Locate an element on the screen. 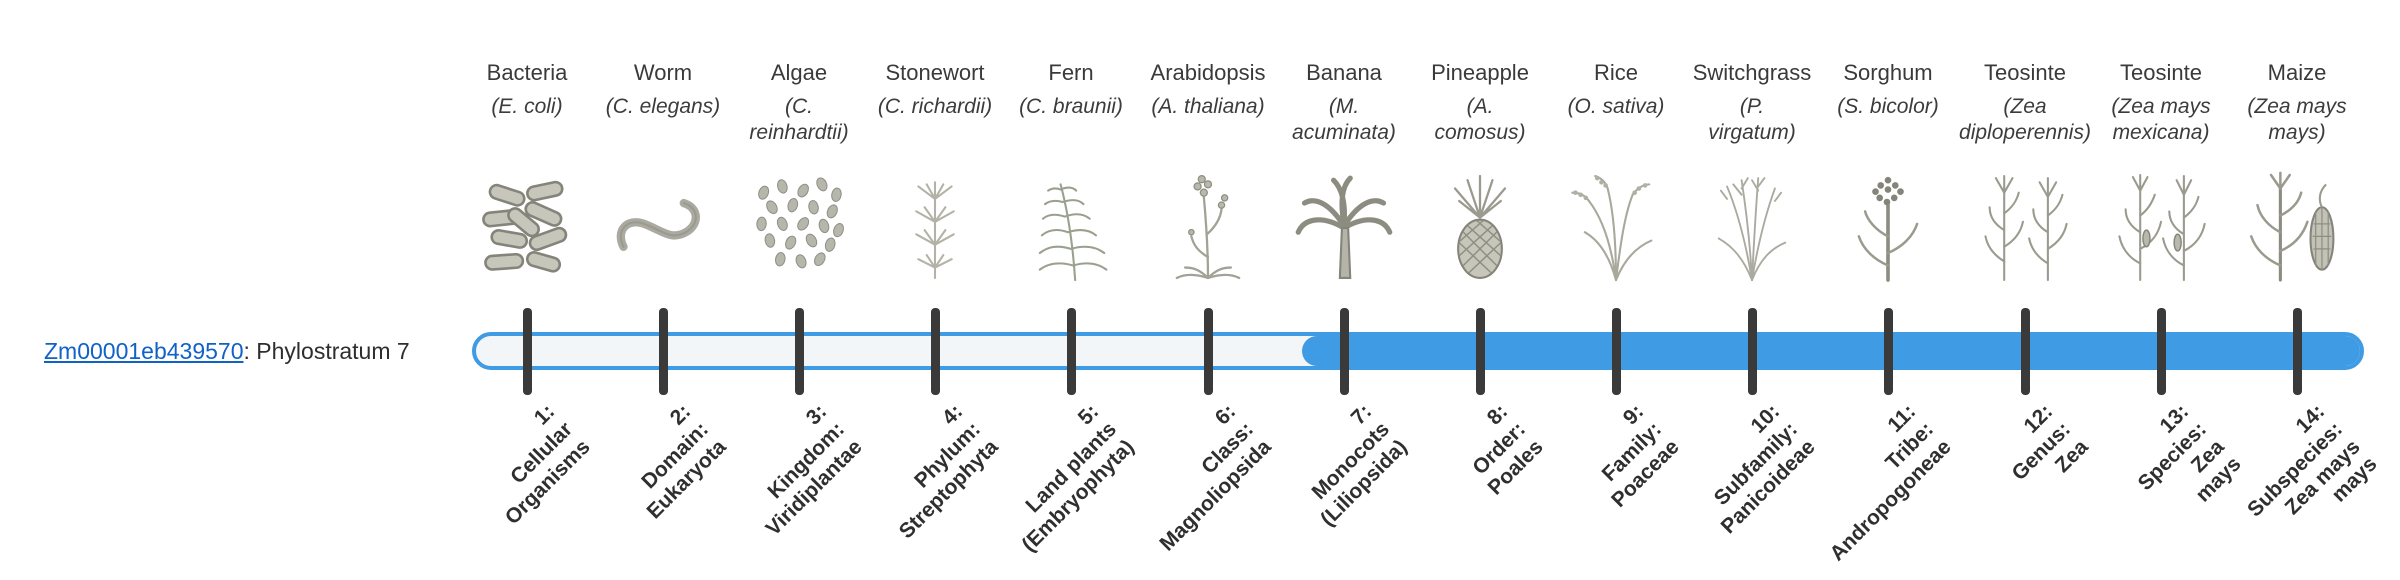 Image resolution: width=2400 pixels, height=580 pixels. organism-name: Stonewort is located at coordinates (935, 72).